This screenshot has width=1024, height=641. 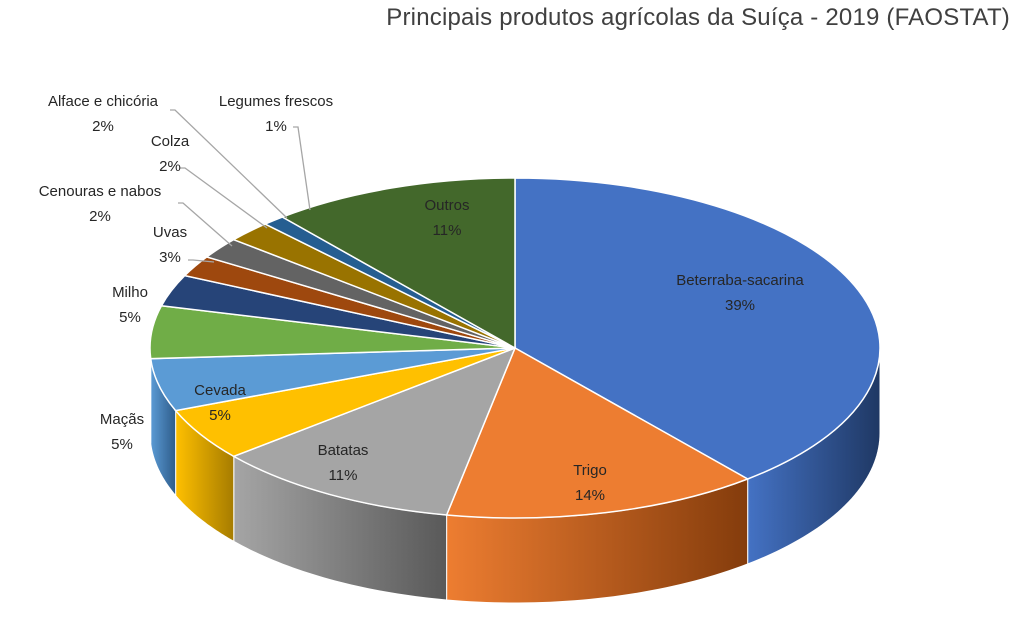 I want to click on slice-label: Beterraba-sacarina, so click(x=740, y=280).